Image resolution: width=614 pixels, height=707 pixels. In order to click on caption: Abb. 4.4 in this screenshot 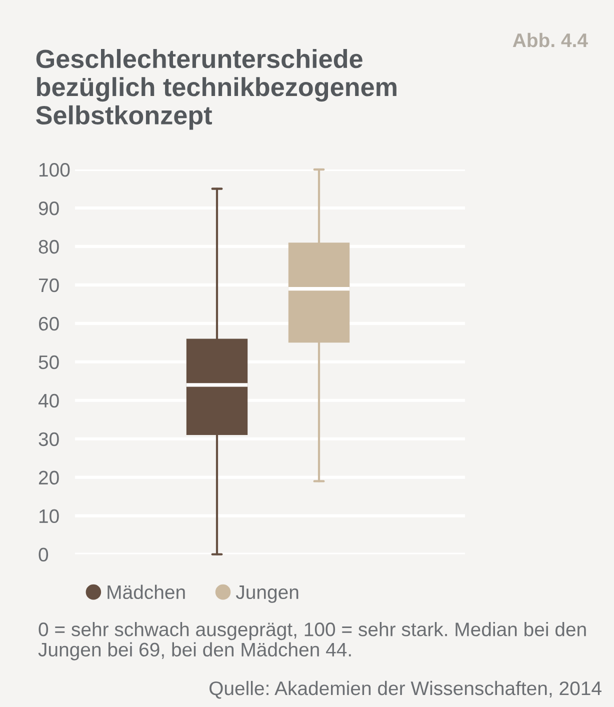, I will do `click(550, 40)`.